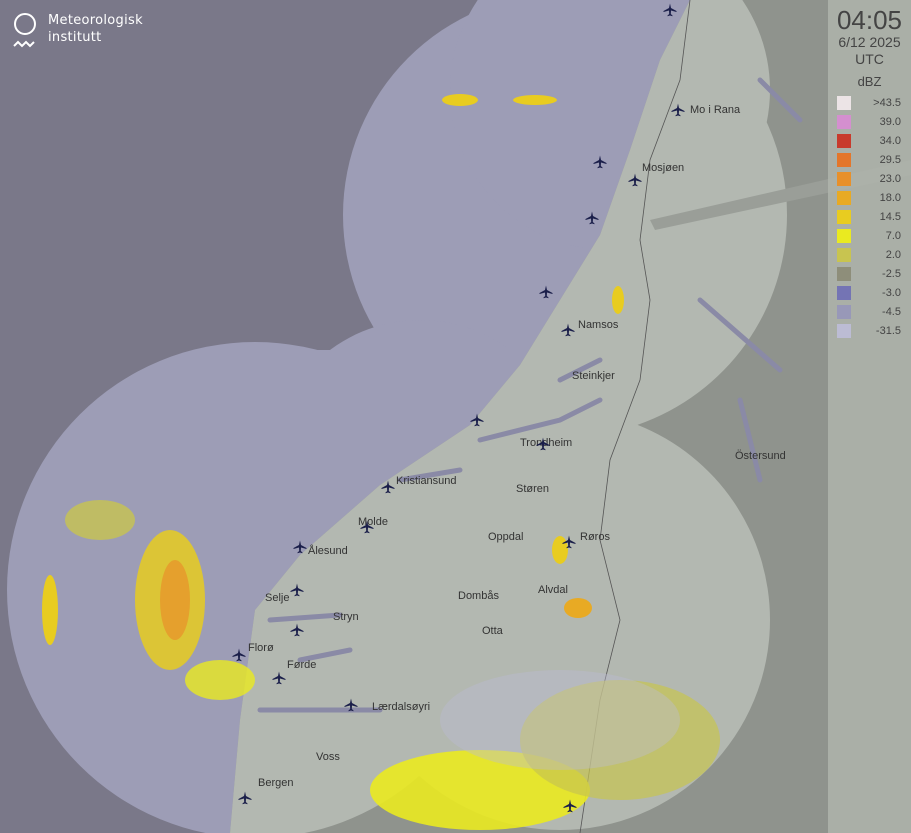 The height and width of the screenshot is (833, 911). I want to click on city-label: Ålesund, so click(328, 551).